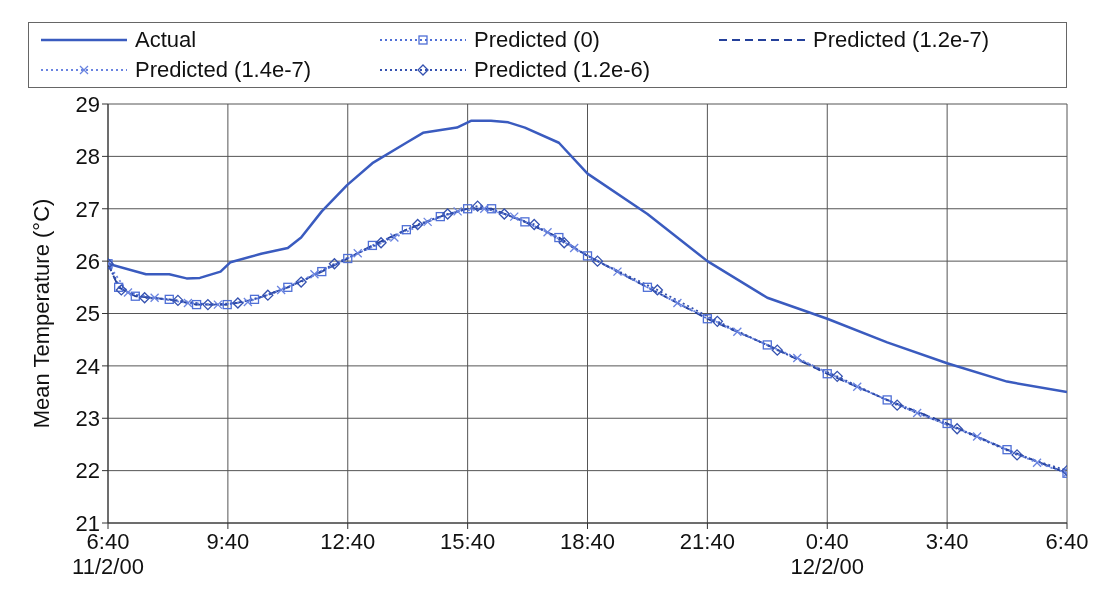 This screenshot has height=611, width=1105. What do you see at coordinates (707, 541) in the screenshot?
I see `x-tick-label: 21:40` at bounding box center [707, 541].